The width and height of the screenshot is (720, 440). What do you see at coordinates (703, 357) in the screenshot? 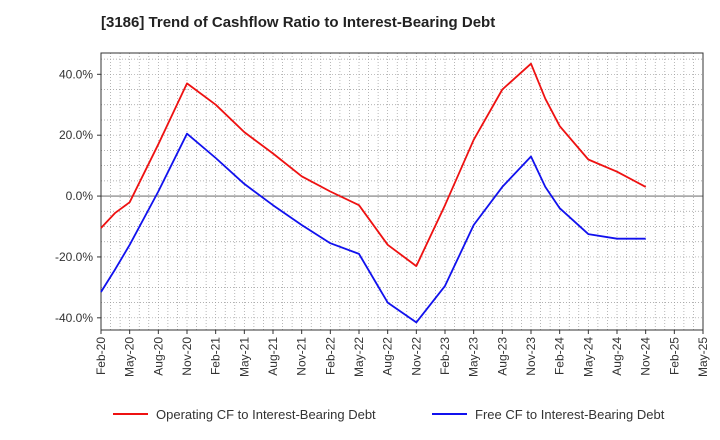
I see `x-tick-label: May-25` at bounding box center [703, 357].